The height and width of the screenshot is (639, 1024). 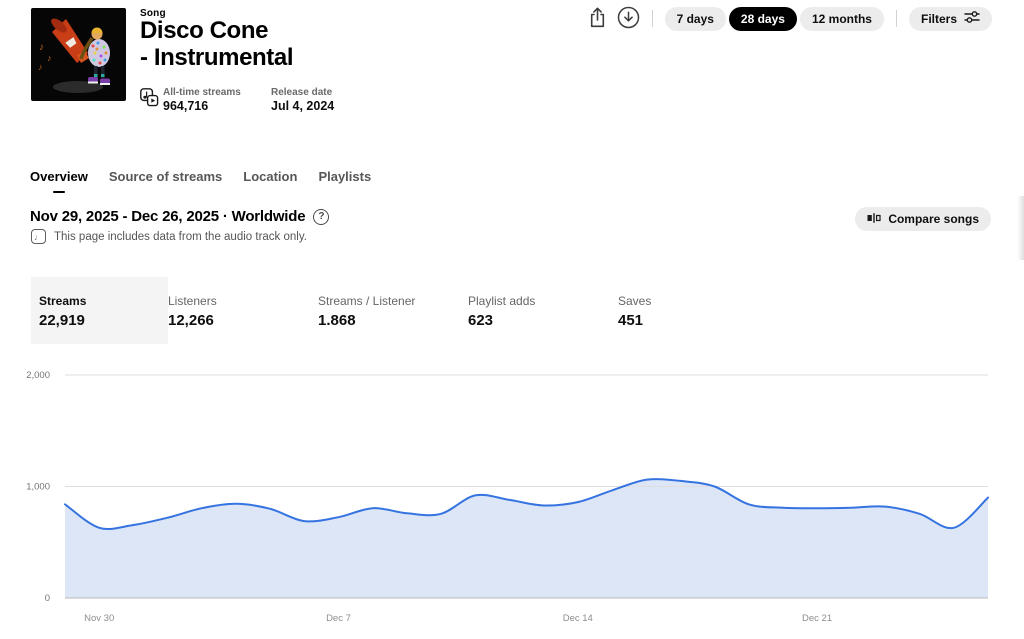 I want to click on active-tab-underline, so click(x=58, y=192).